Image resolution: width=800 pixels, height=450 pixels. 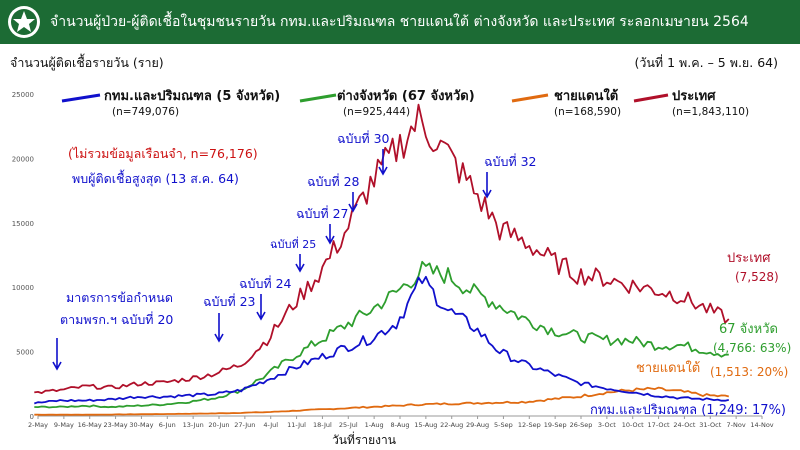 I want to click on x-tick-label: 2-May, so click(x=38, y=425).